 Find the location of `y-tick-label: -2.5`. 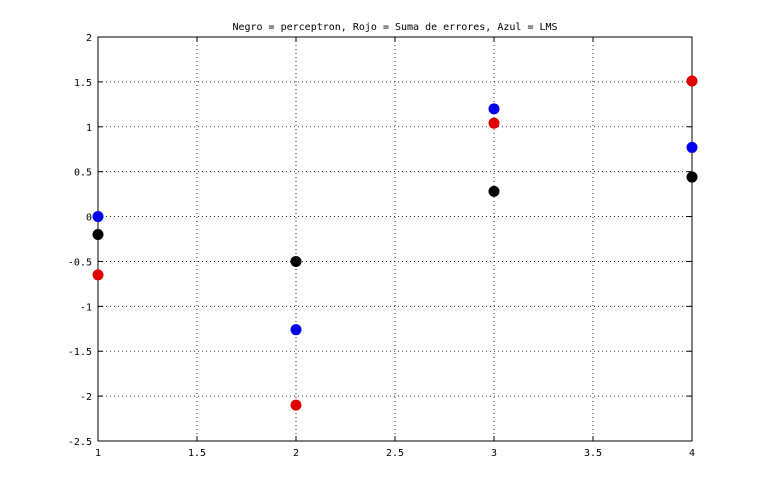

y-tick-label: -2.5 is located at coordinates (80, 442).